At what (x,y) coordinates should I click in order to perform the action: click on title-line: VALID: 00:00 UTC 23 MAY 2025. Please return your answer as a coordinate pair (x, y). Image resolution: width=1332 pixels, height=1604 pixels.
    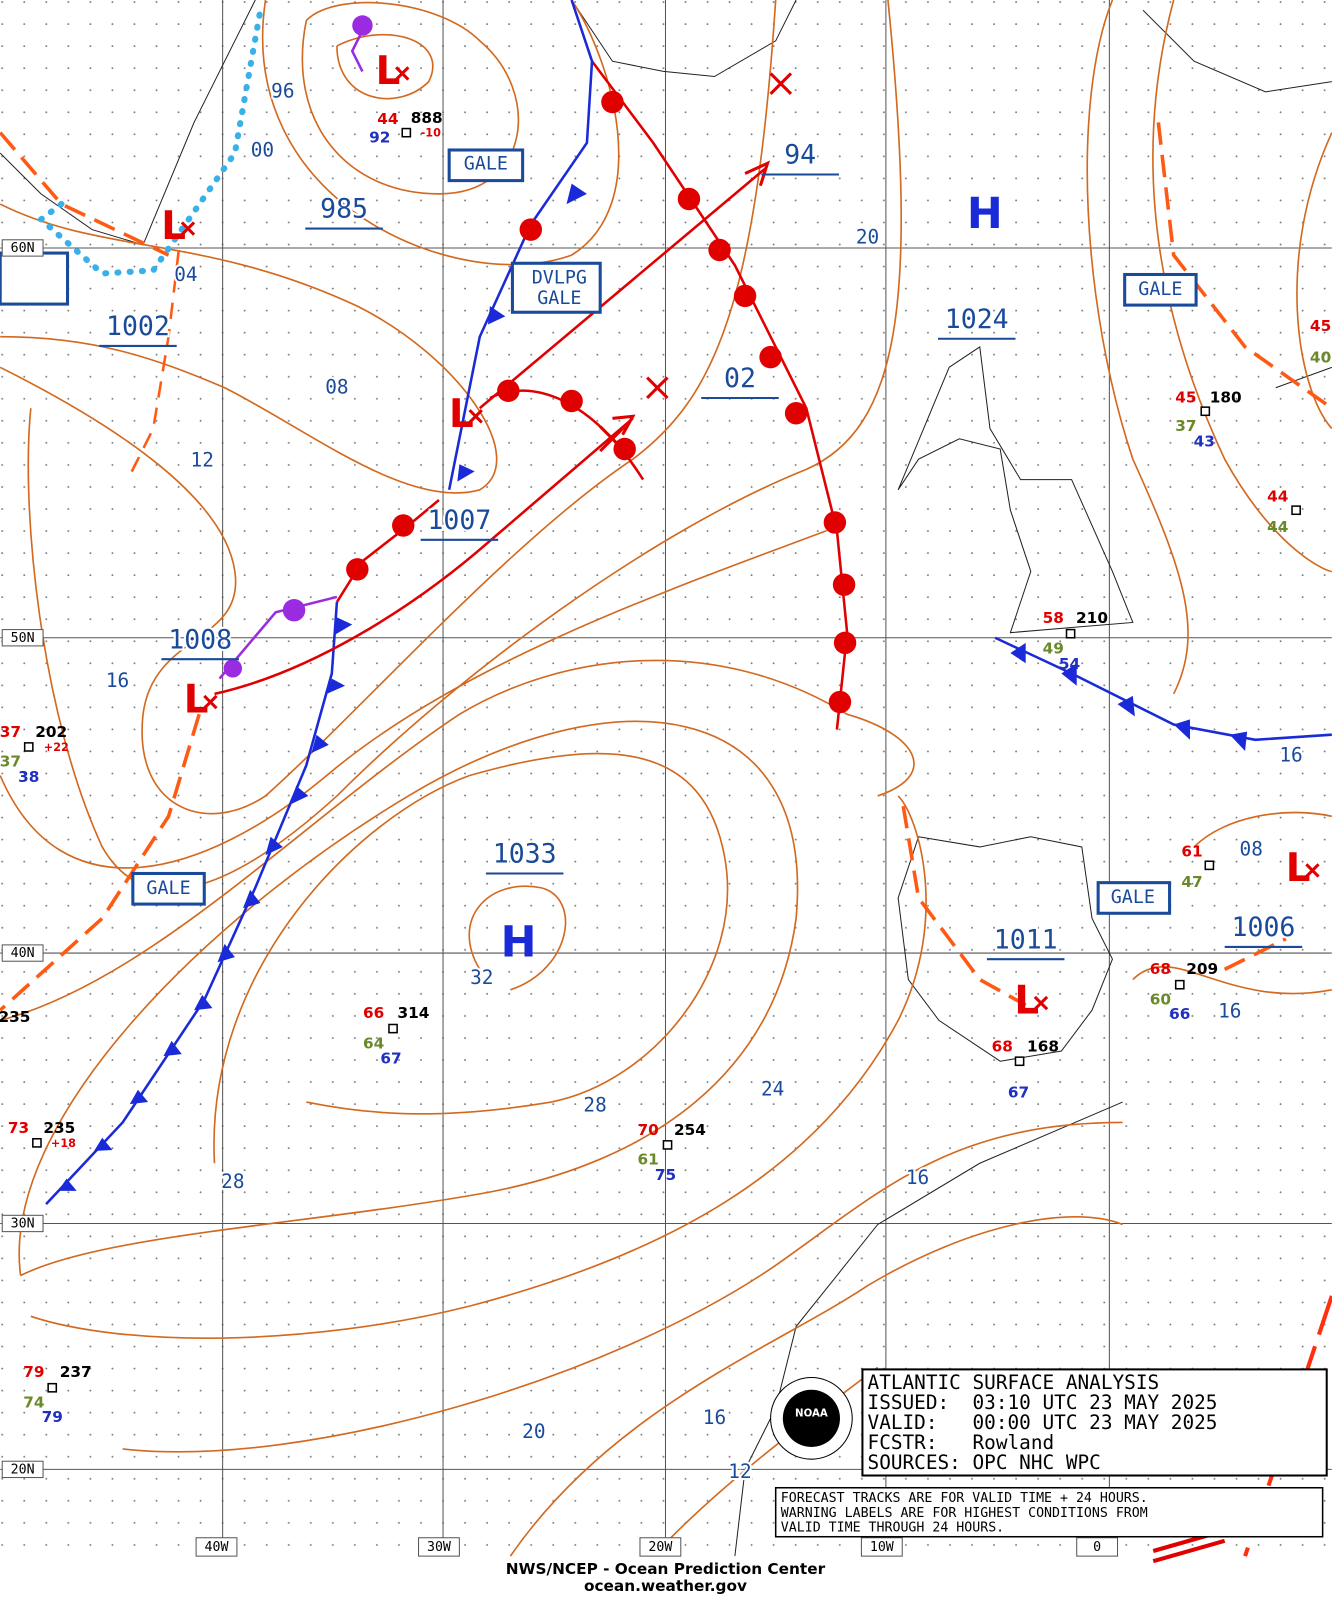
    Looking at the image, I should click on (1043, 1422).